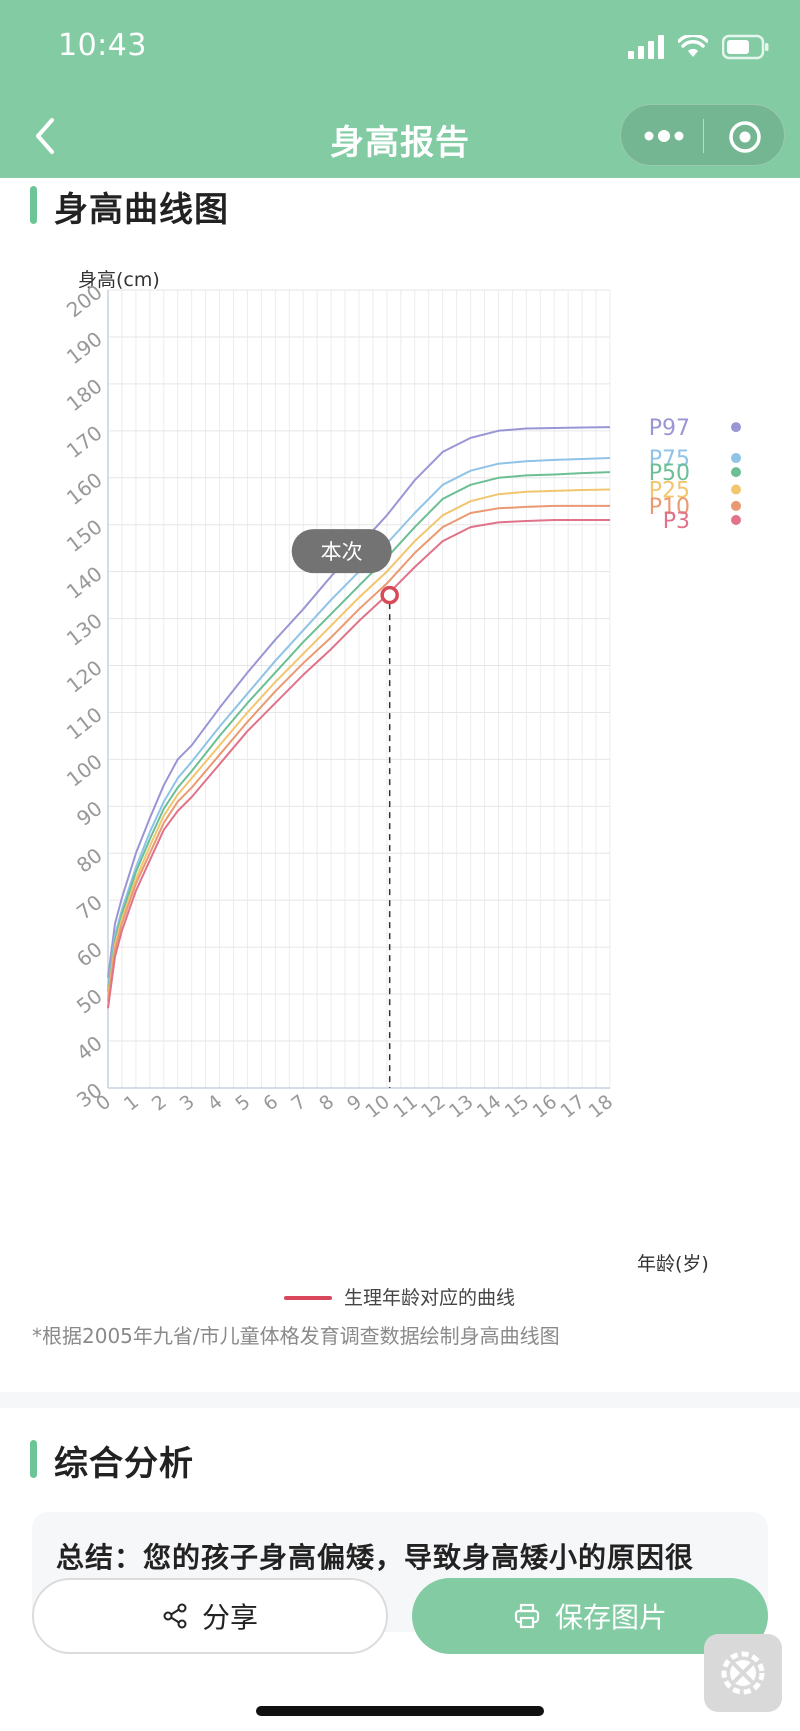  I want to click on legend-text: 生理年龄对应的曲线, so click(430, 1298).